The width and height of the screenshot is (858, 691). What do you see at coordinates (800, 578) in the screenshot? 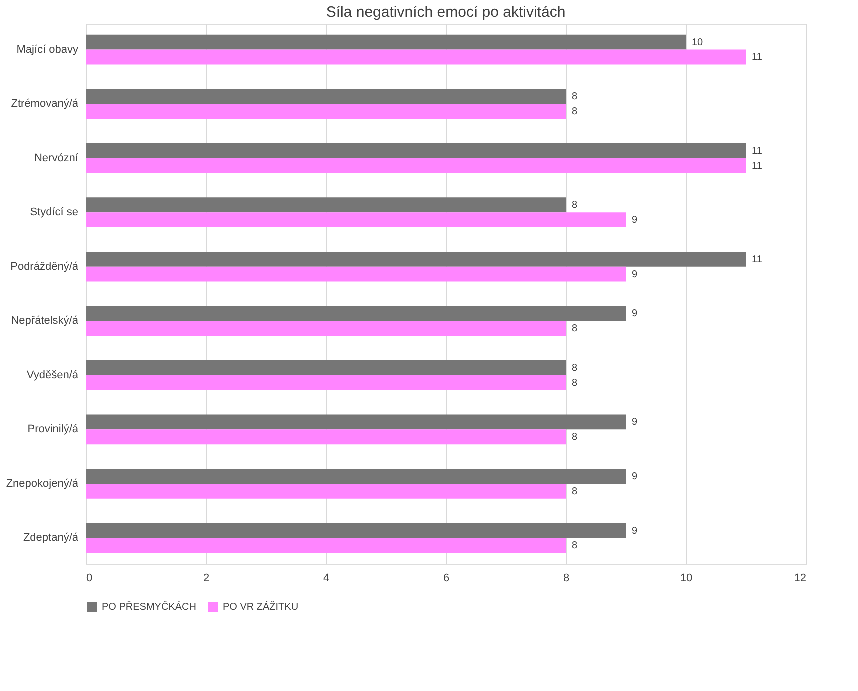
I see `x-tick-label: 12` at bounding box center [800, 578].